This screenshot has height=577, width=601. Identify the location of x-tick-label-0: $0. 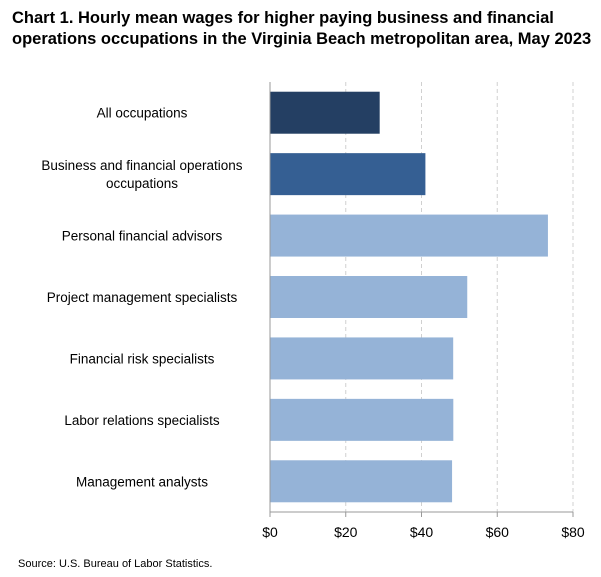
(270, 532).